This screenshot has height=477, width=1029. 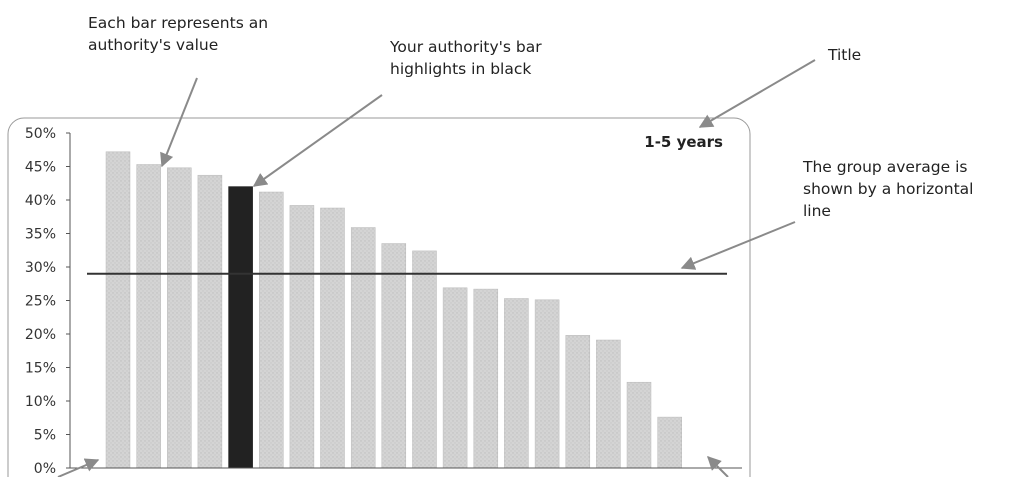 What do you see at coordinates (40, 268) in the screenshot?
I see `y-tick-label: 30%` at bounding box center [40, 268].